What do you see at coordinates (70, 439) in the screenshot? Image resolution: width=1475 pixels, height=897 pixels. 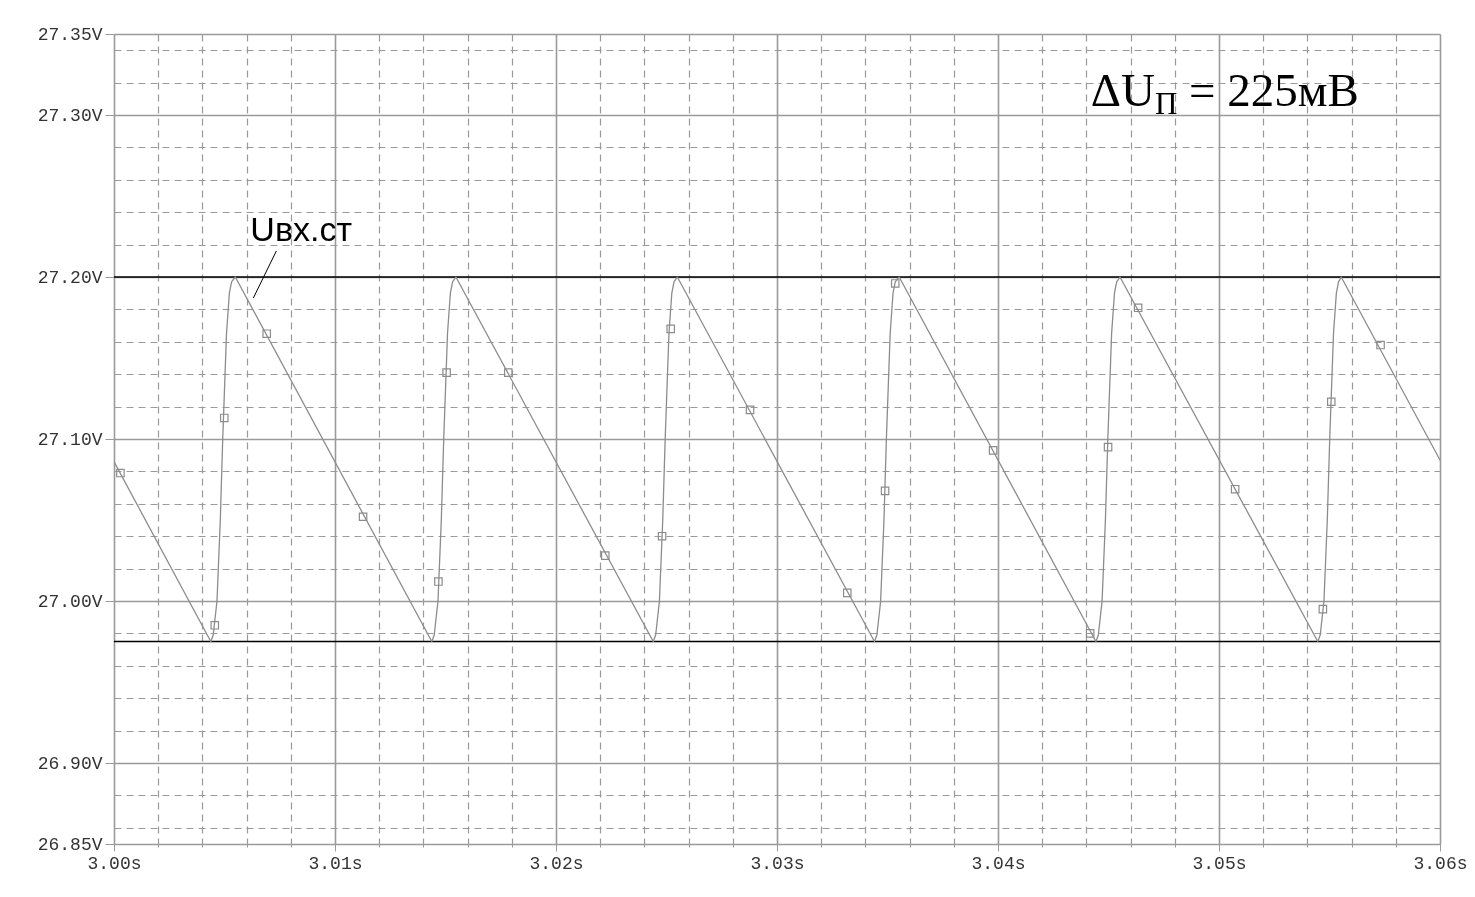 I see `y-tick-label: 27.10V` at bounding box center [70, 439].